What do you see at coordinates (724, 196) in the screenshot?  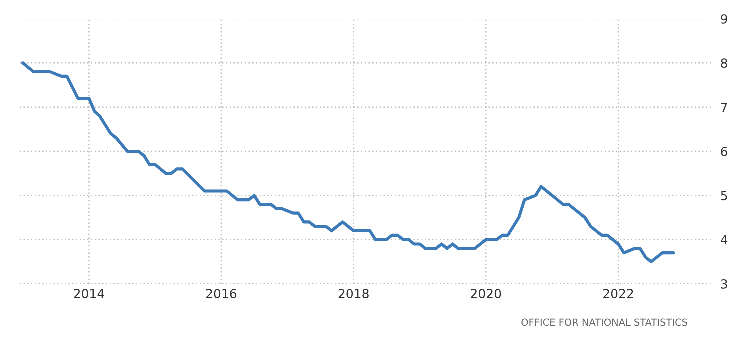 I see `y-tick-label: 5` at bounding box center [724, 196].